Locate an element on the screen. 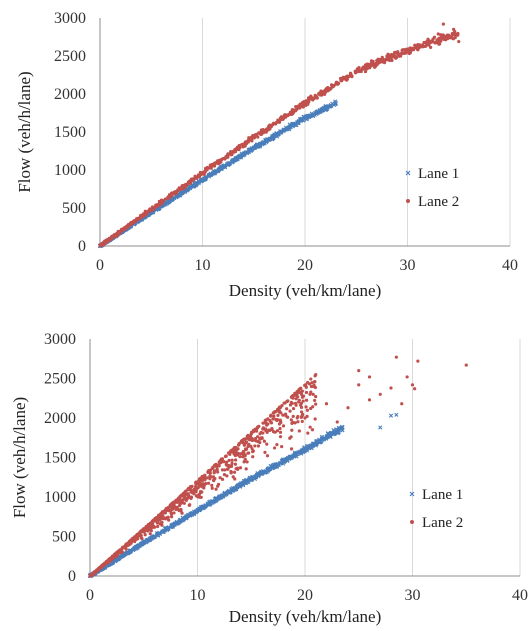 This screenshot has height=631, width=531. y-tick-label: 500 is located at coordinates (64, 537).